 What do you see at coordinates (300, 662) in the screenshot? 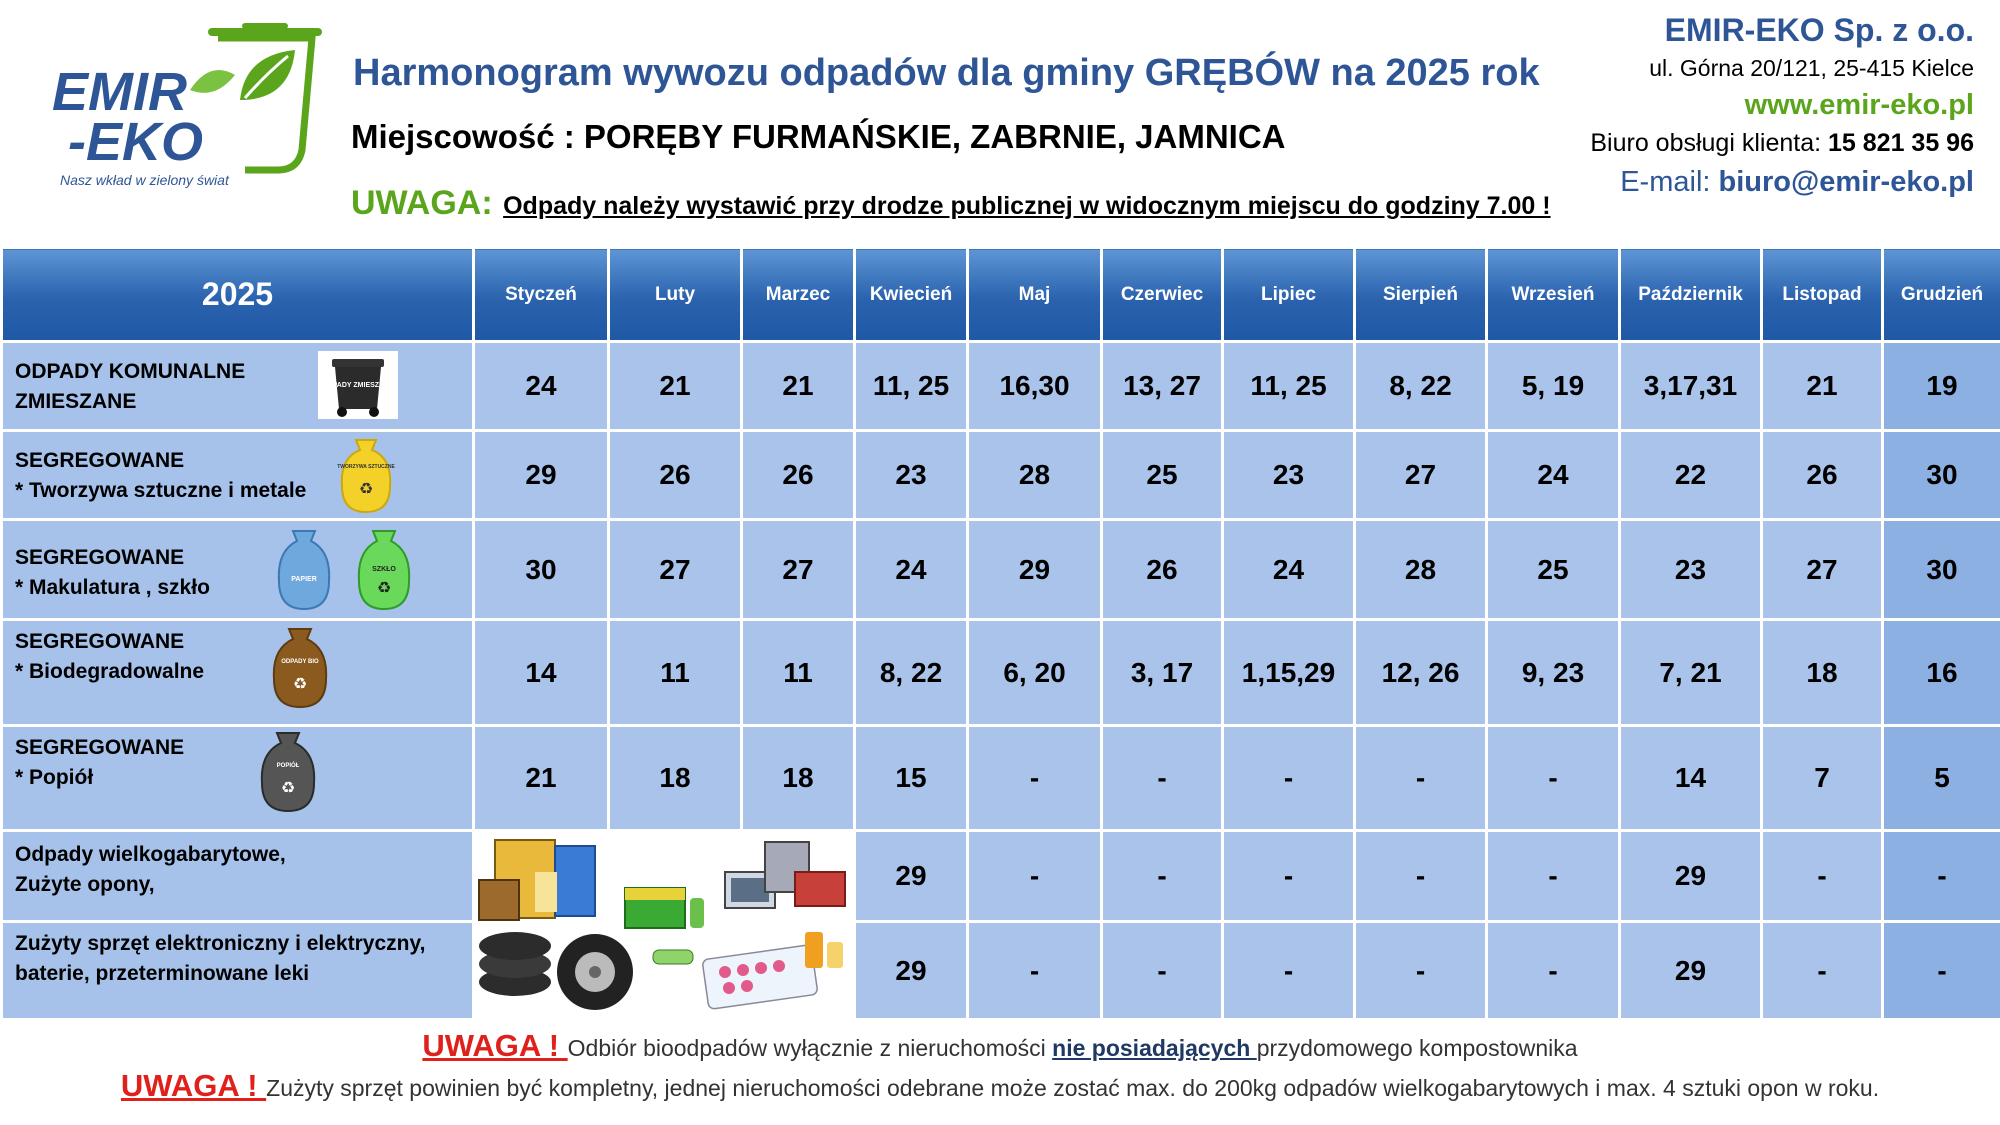
I see `bio-bag-label: ODPADY BIO` at bounding box center [300, 662].